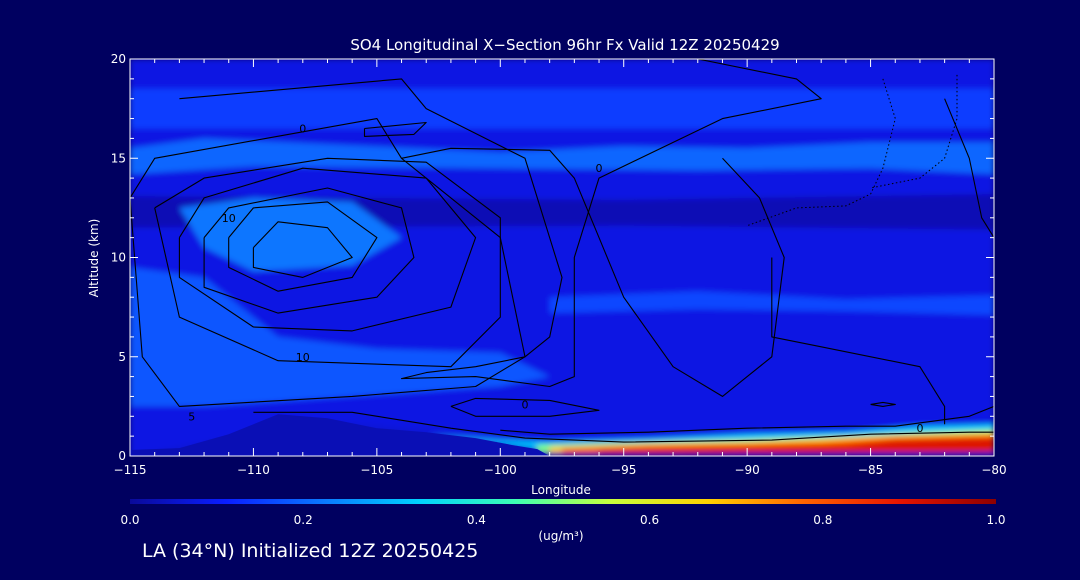  What do you see at coordinates (561, 490) in the screenshot?
I see `x-axis-label: Longitude` at bounding box center [561, 490].